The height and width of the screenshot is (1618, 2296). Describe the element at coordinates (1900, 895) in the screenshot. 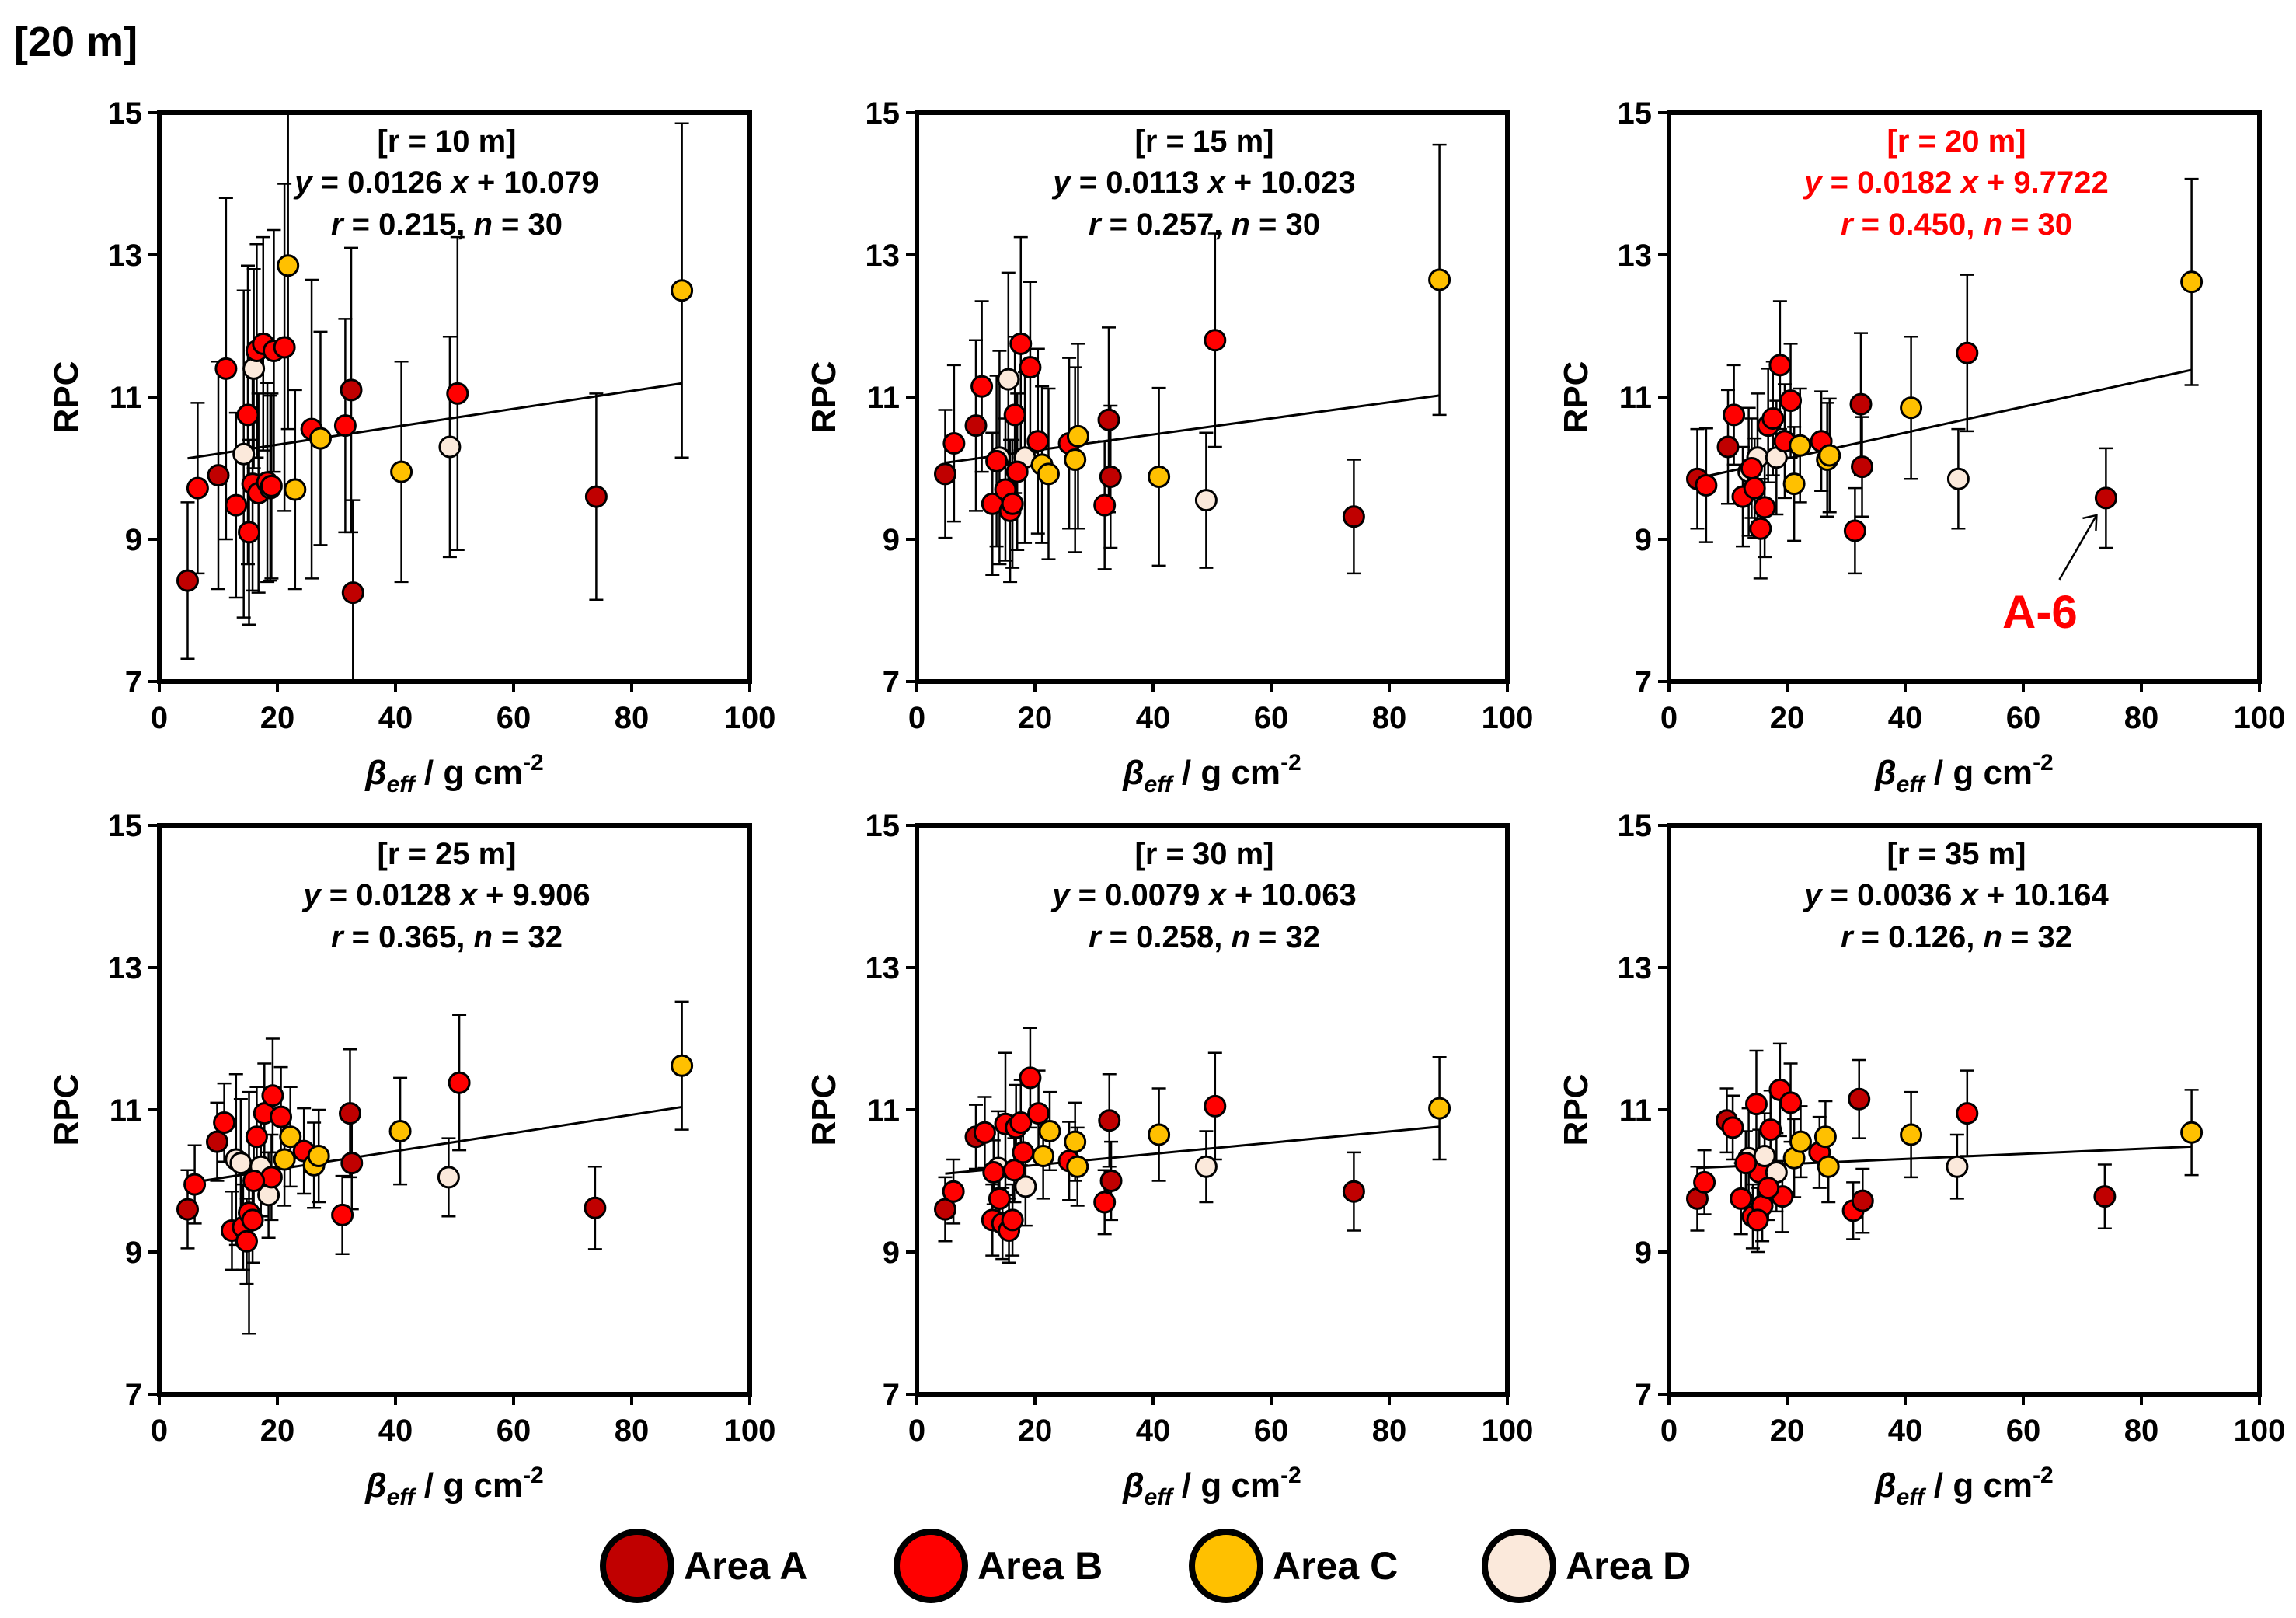

I see `equation-token: 0.0036` at that location.